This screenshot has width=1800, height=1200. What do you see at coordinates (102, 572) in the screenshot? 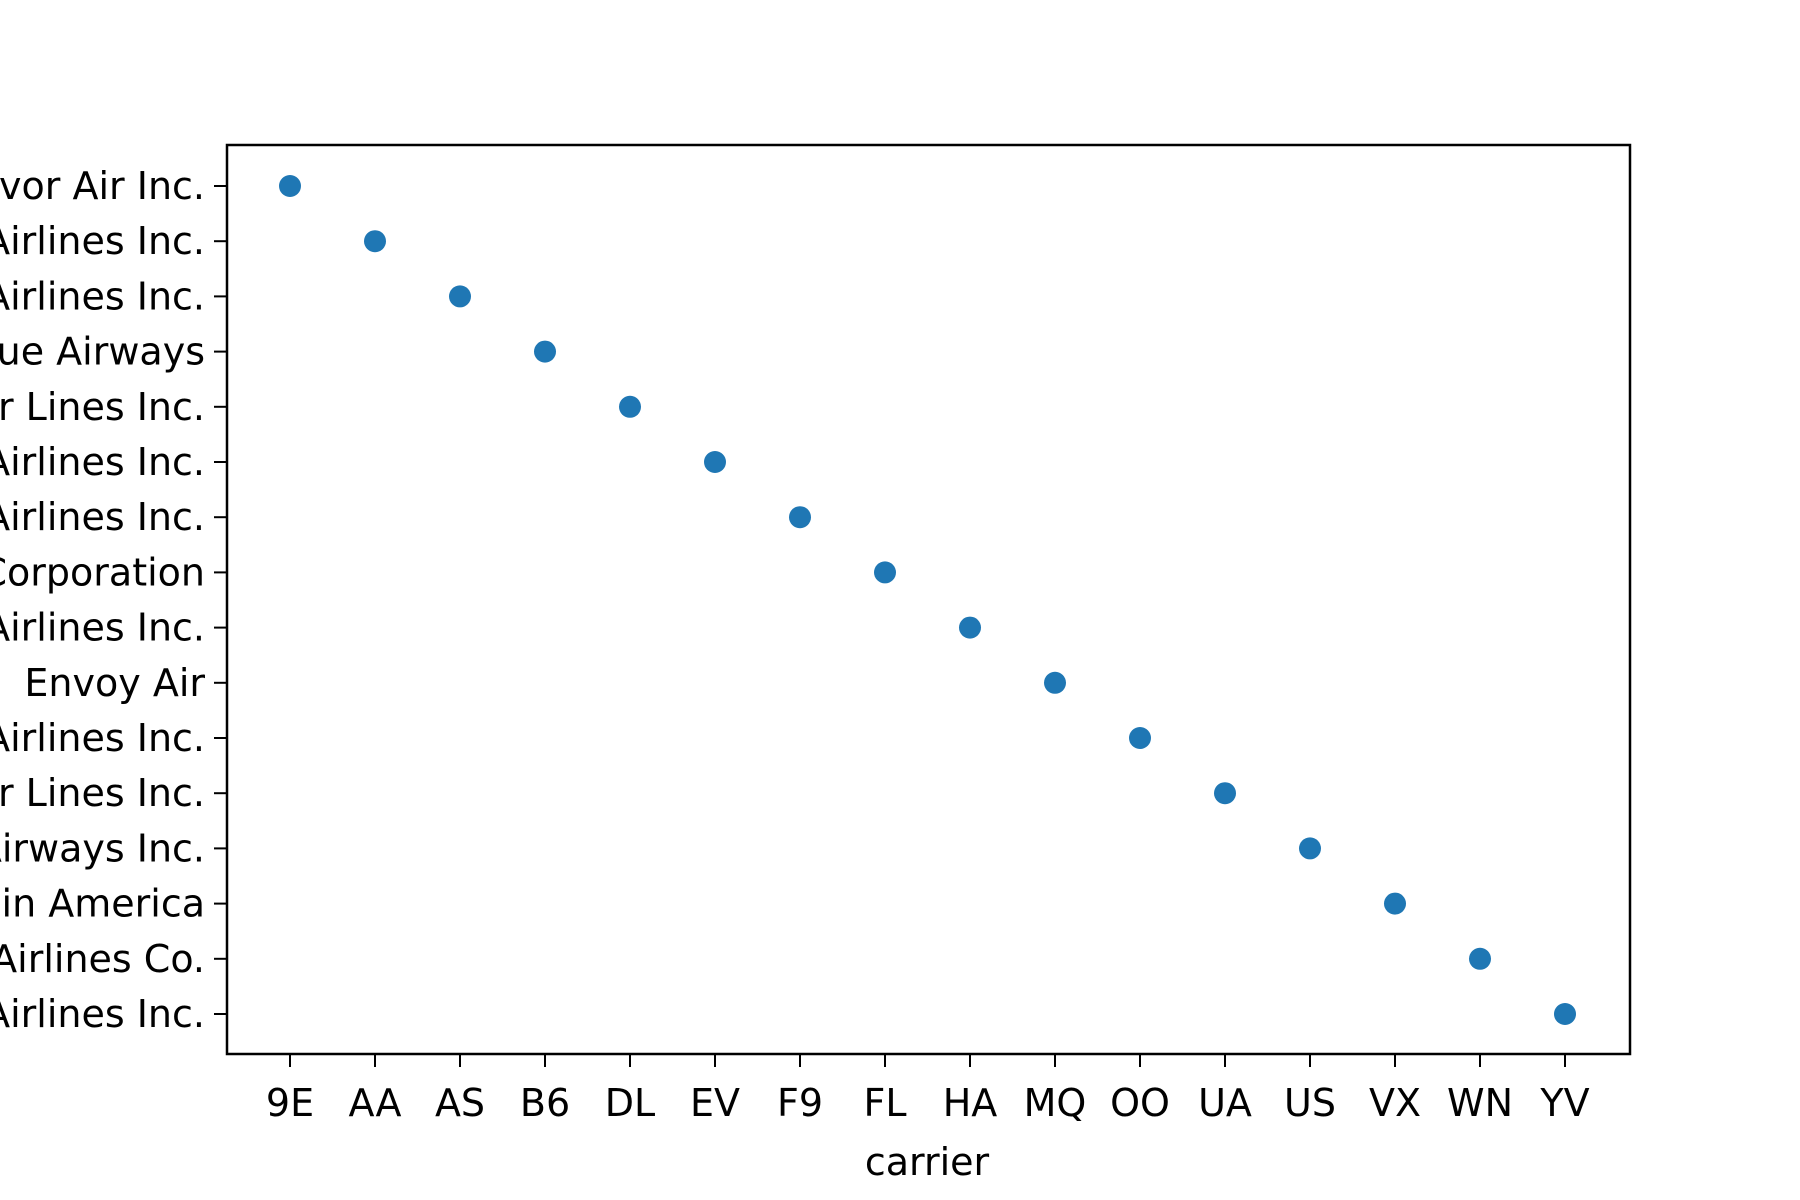
I see `y-tick-label: AirTran Airways Corporation` at bounding box center [102, 572].